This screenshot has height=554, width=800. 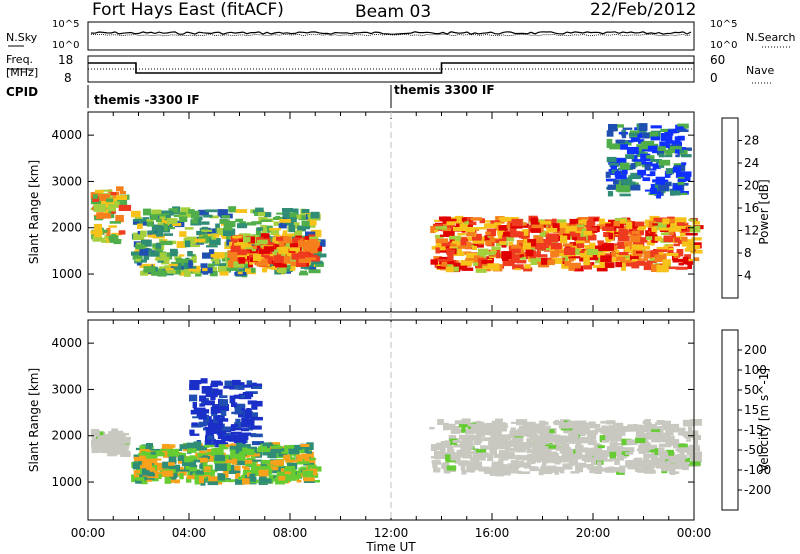 I want to click on nave-tick-low: 0, so click(x=714, y=78).